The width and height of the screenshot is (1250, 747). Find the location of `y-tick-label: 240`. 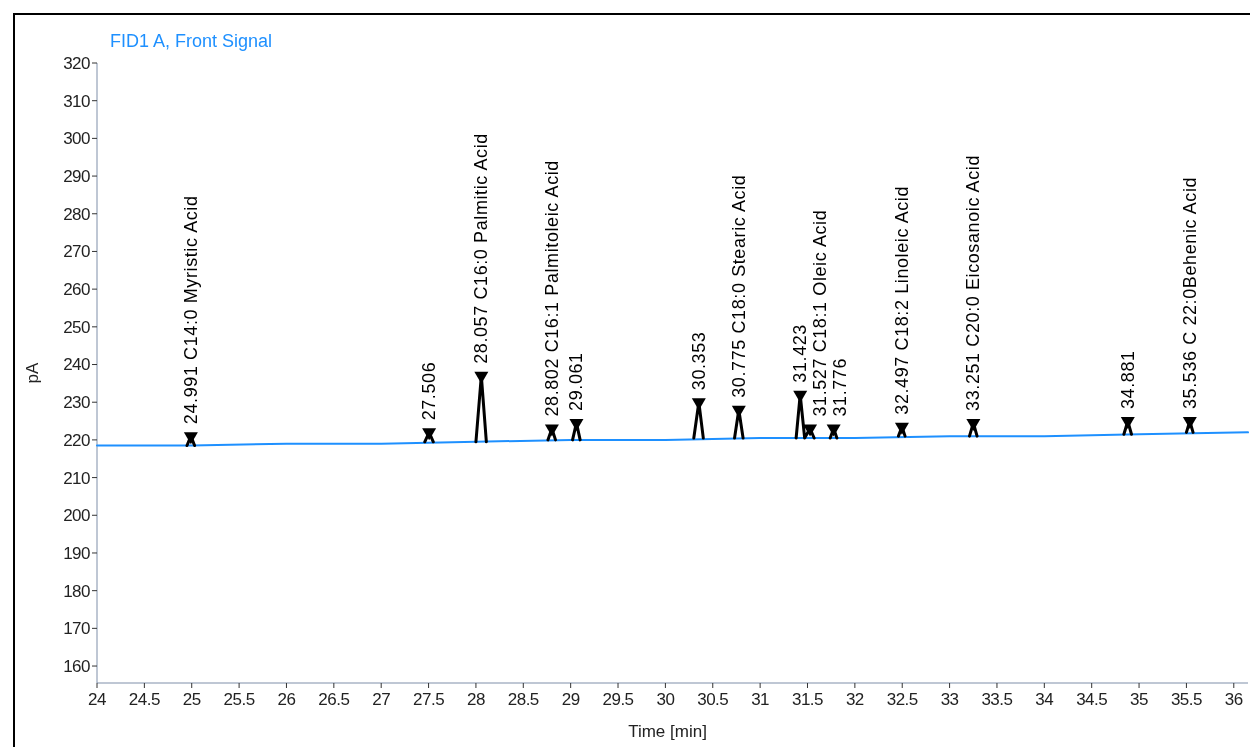

y-tick-label: 240 is located at coordinates (77, 365).